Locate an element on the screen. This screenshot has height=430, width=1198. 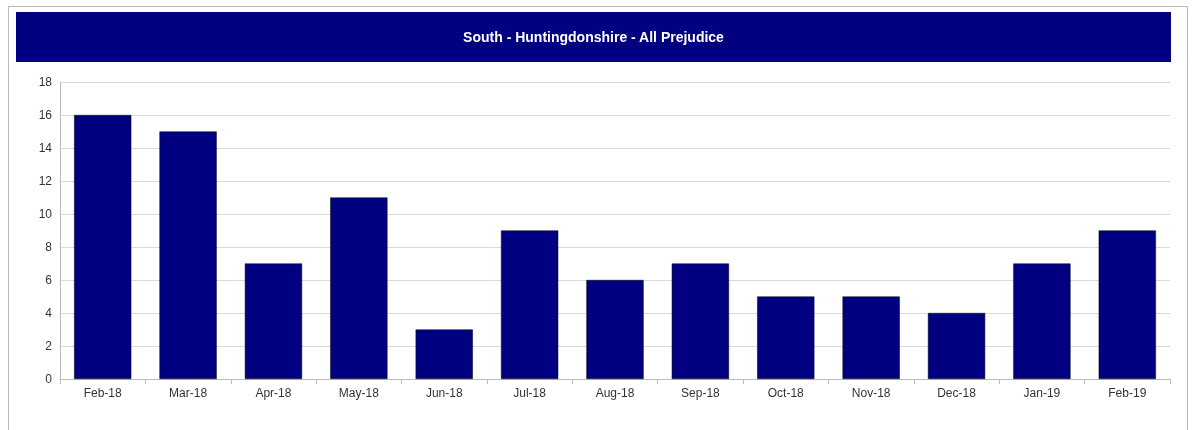
x-tick-label: Apr-18 is located at coordinates (273, 393).